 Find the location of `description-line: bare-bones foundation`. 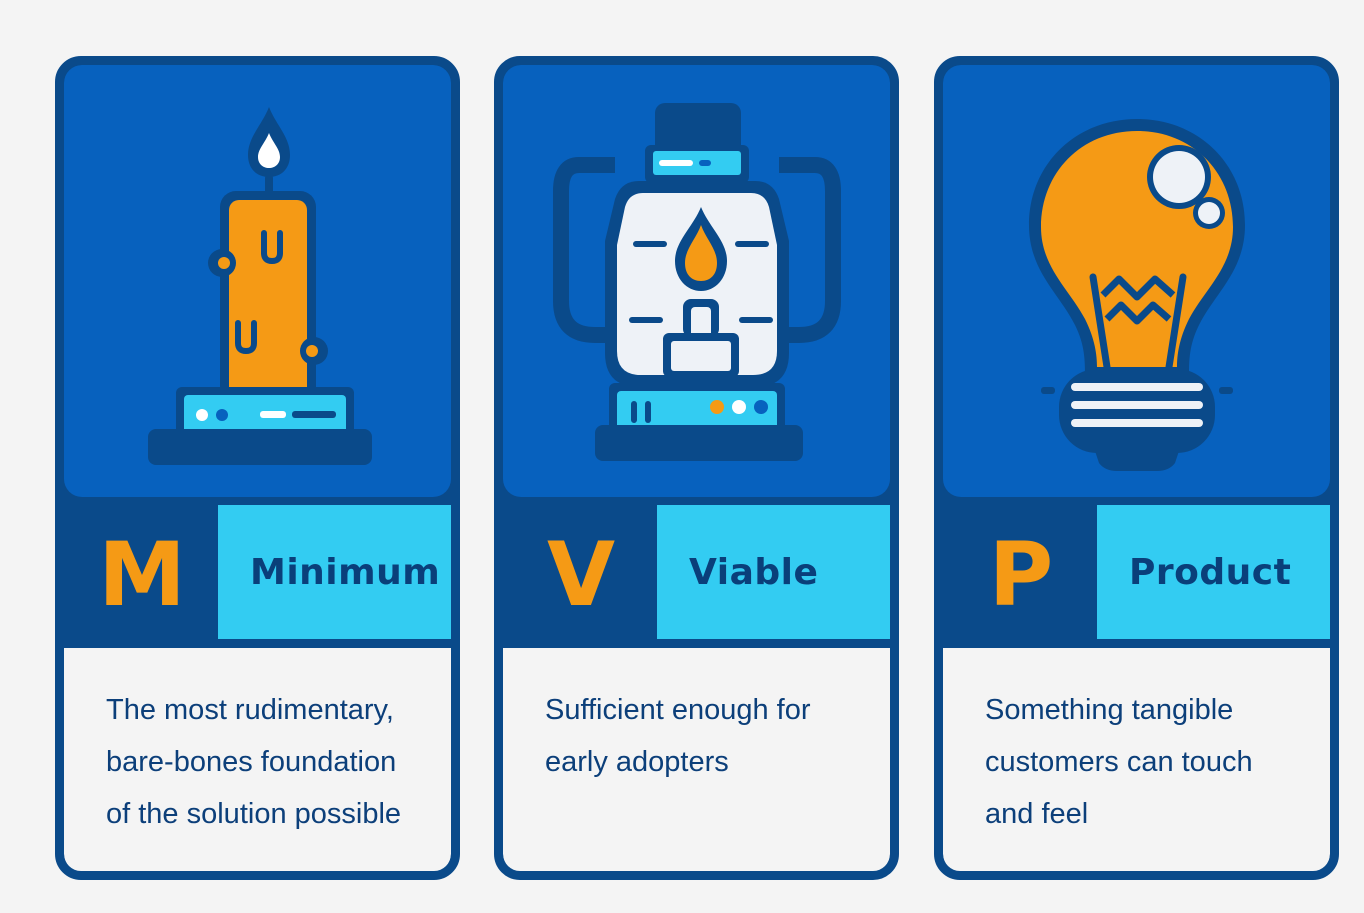

description-line: bare-bones foundation is located at coordinates (251, 762).